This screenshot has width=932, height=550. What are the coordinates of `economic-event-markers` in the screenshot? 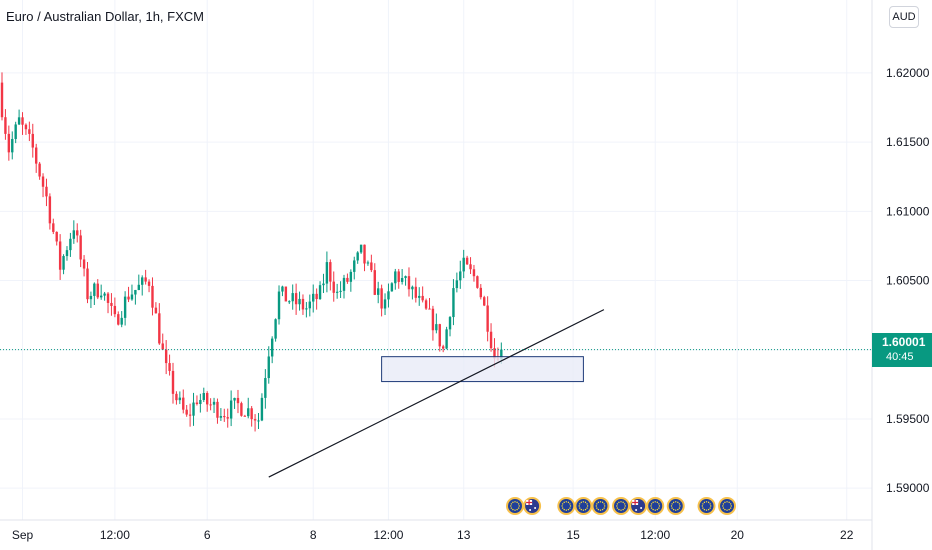 It's located at (621, 506).